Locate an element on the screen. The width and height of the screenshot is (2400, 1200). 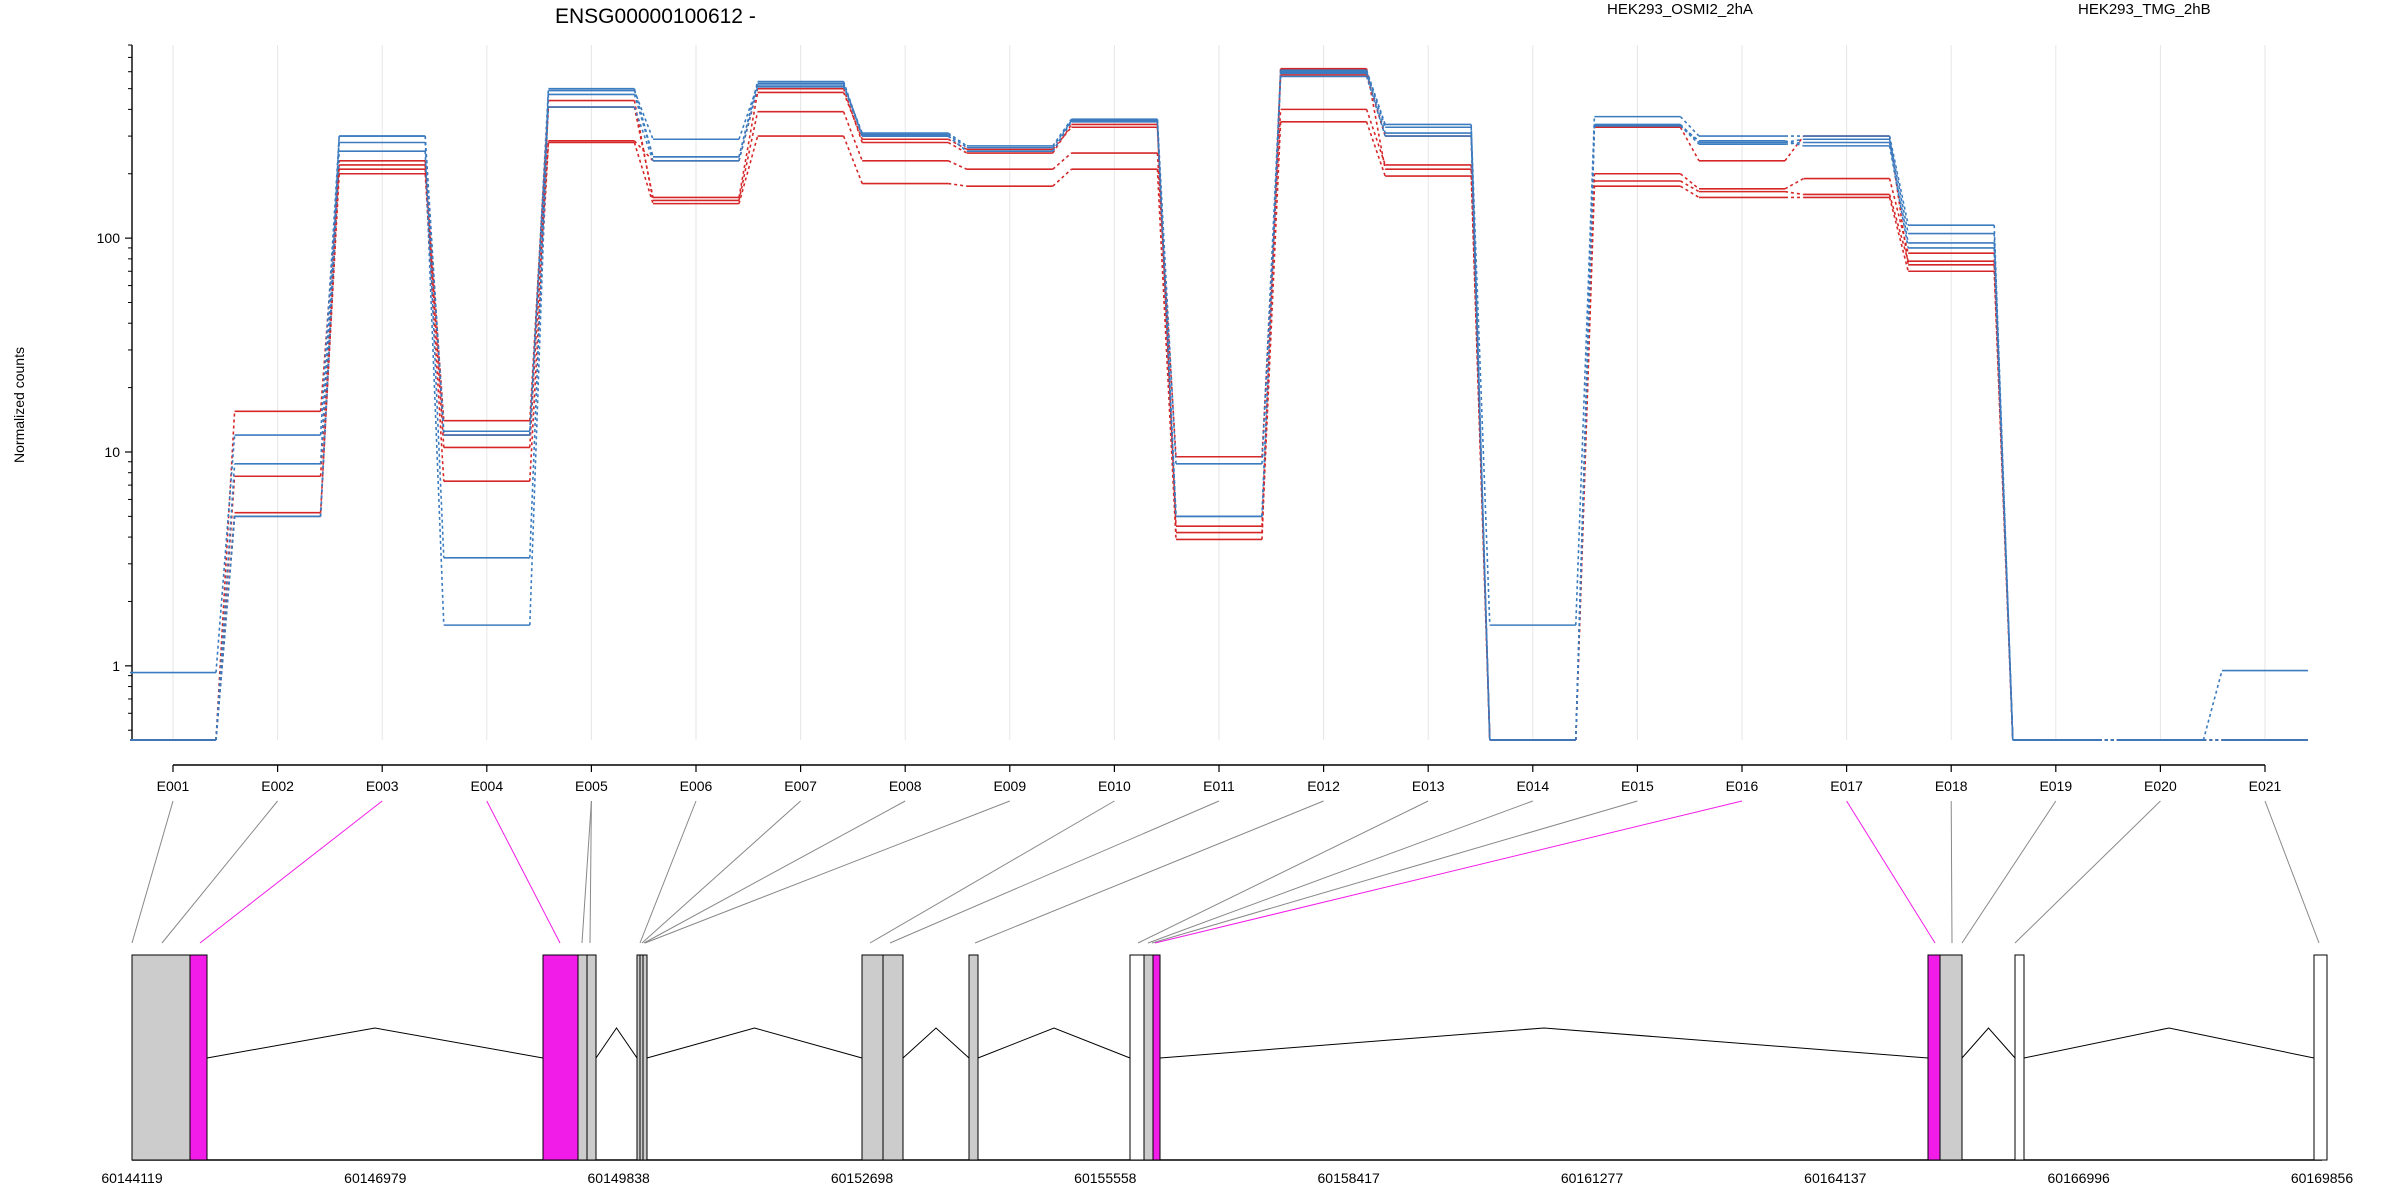
genomic-coordinate-label: 60155558 is located at coordinates (1105, 1178).